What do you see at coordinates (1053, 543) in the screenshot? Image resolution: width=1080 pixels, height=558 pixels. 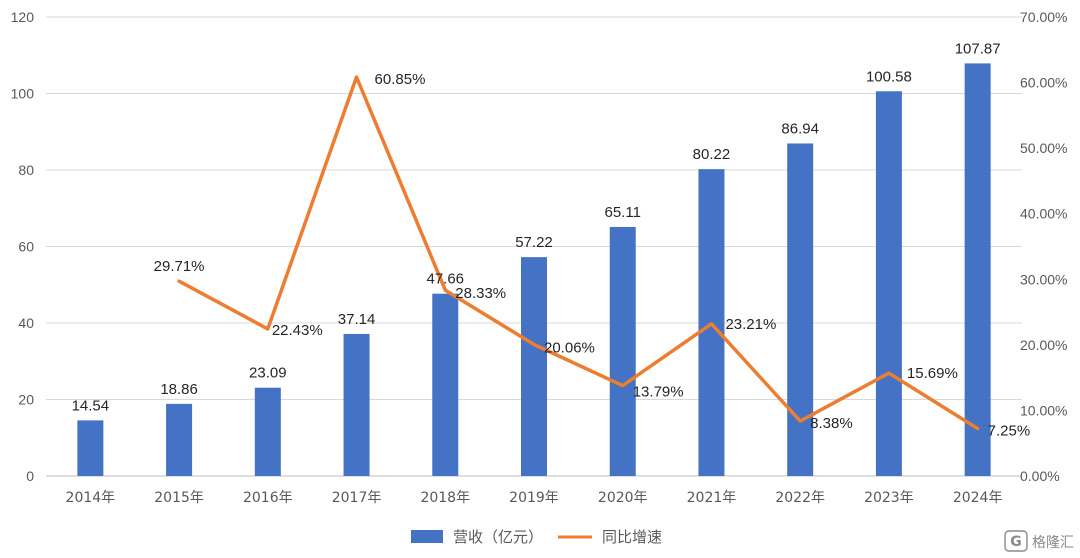 I see `watermark-text: 格隆汇` at bounding box center [1053, 543].